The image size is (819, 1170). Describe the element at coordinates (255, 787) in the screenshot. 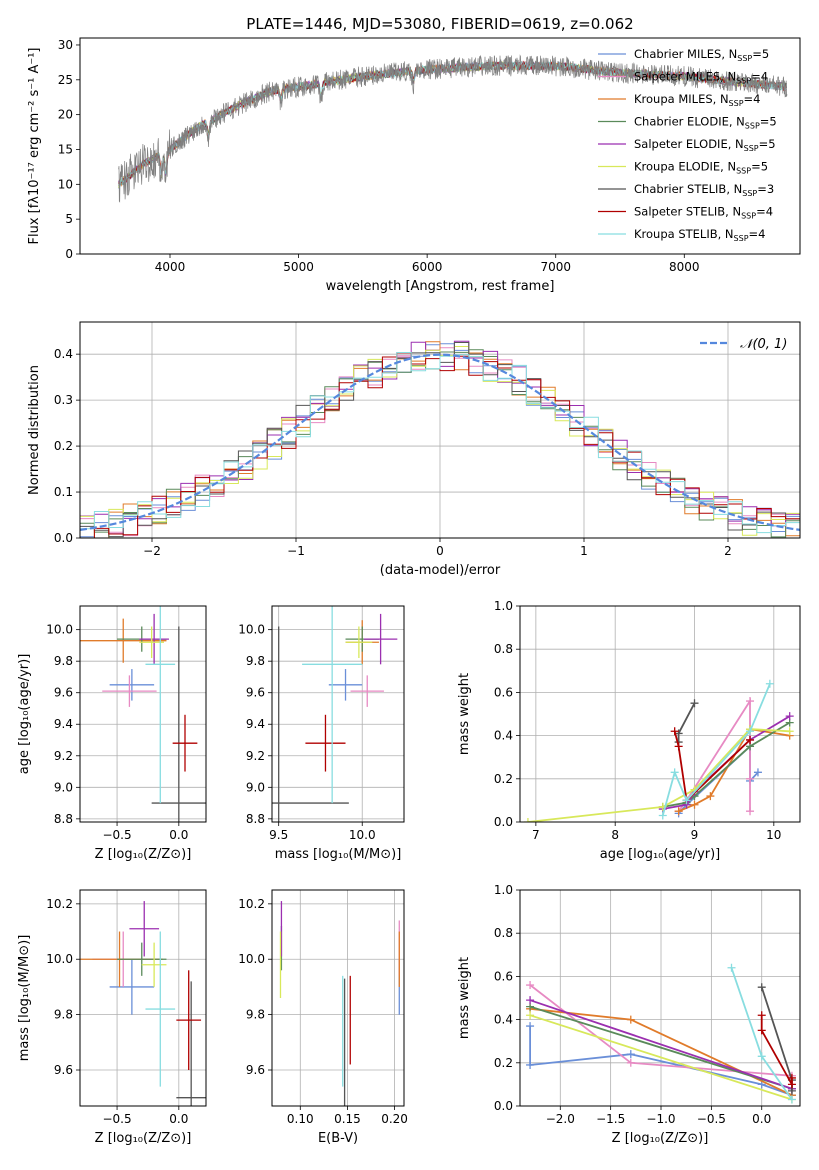

I see `y-tick-label: 9.0` at that location.